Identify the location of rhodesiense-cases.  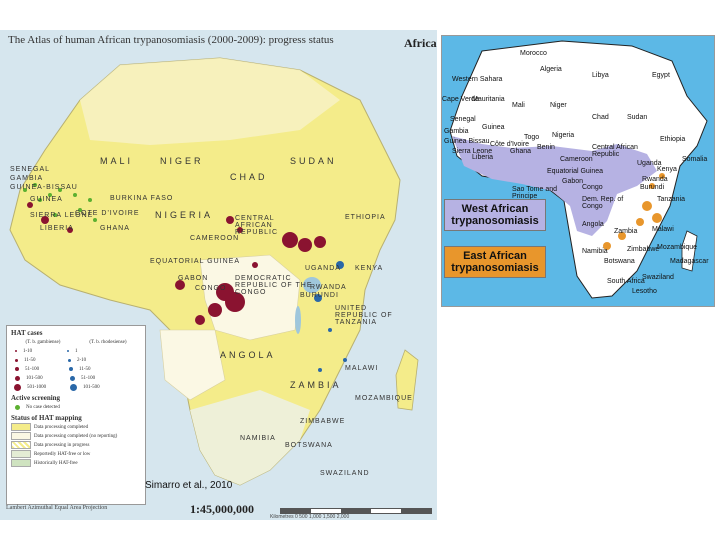
(330, 316).